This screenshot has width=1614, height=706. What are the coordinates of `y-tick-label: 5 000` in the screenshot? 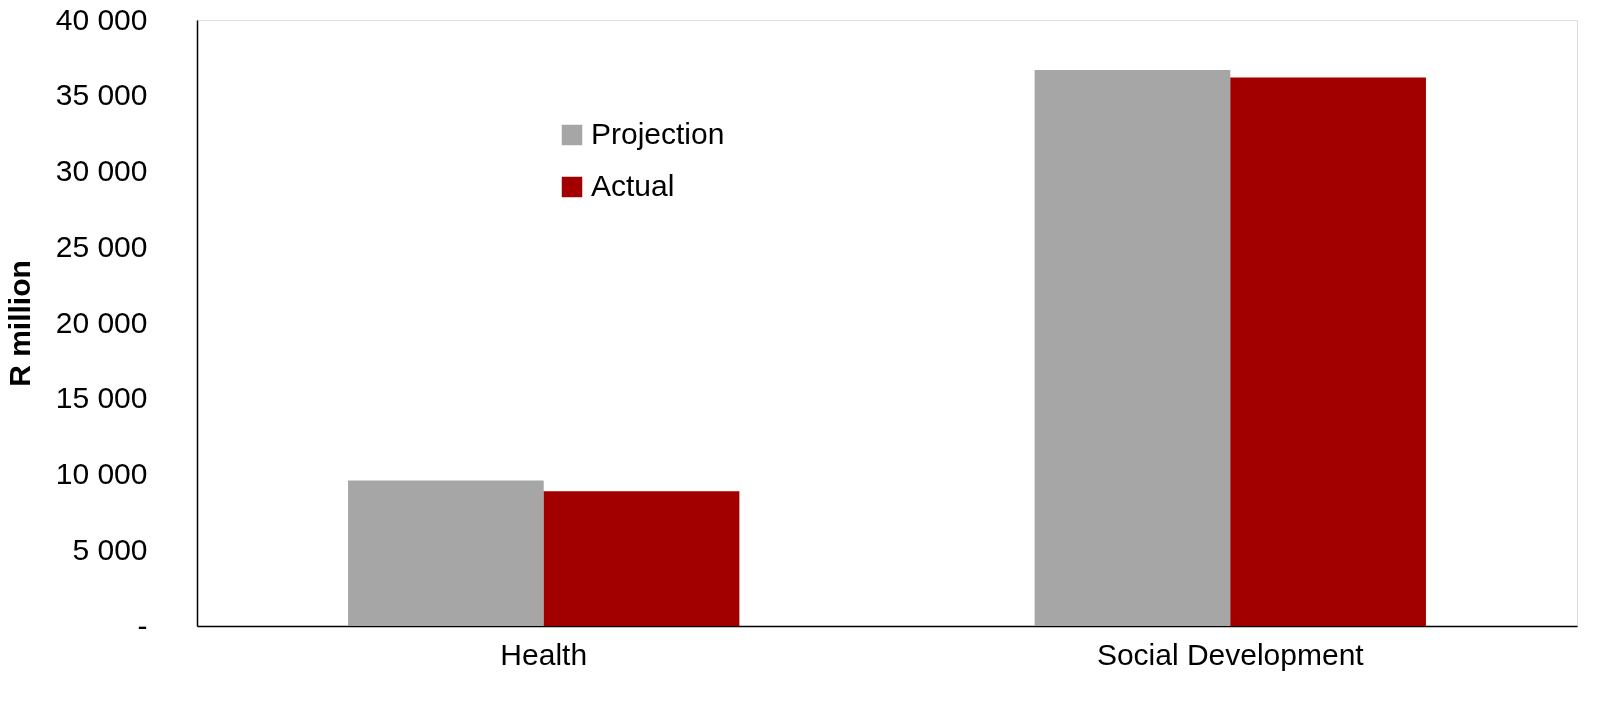 It's located at (110, 549).